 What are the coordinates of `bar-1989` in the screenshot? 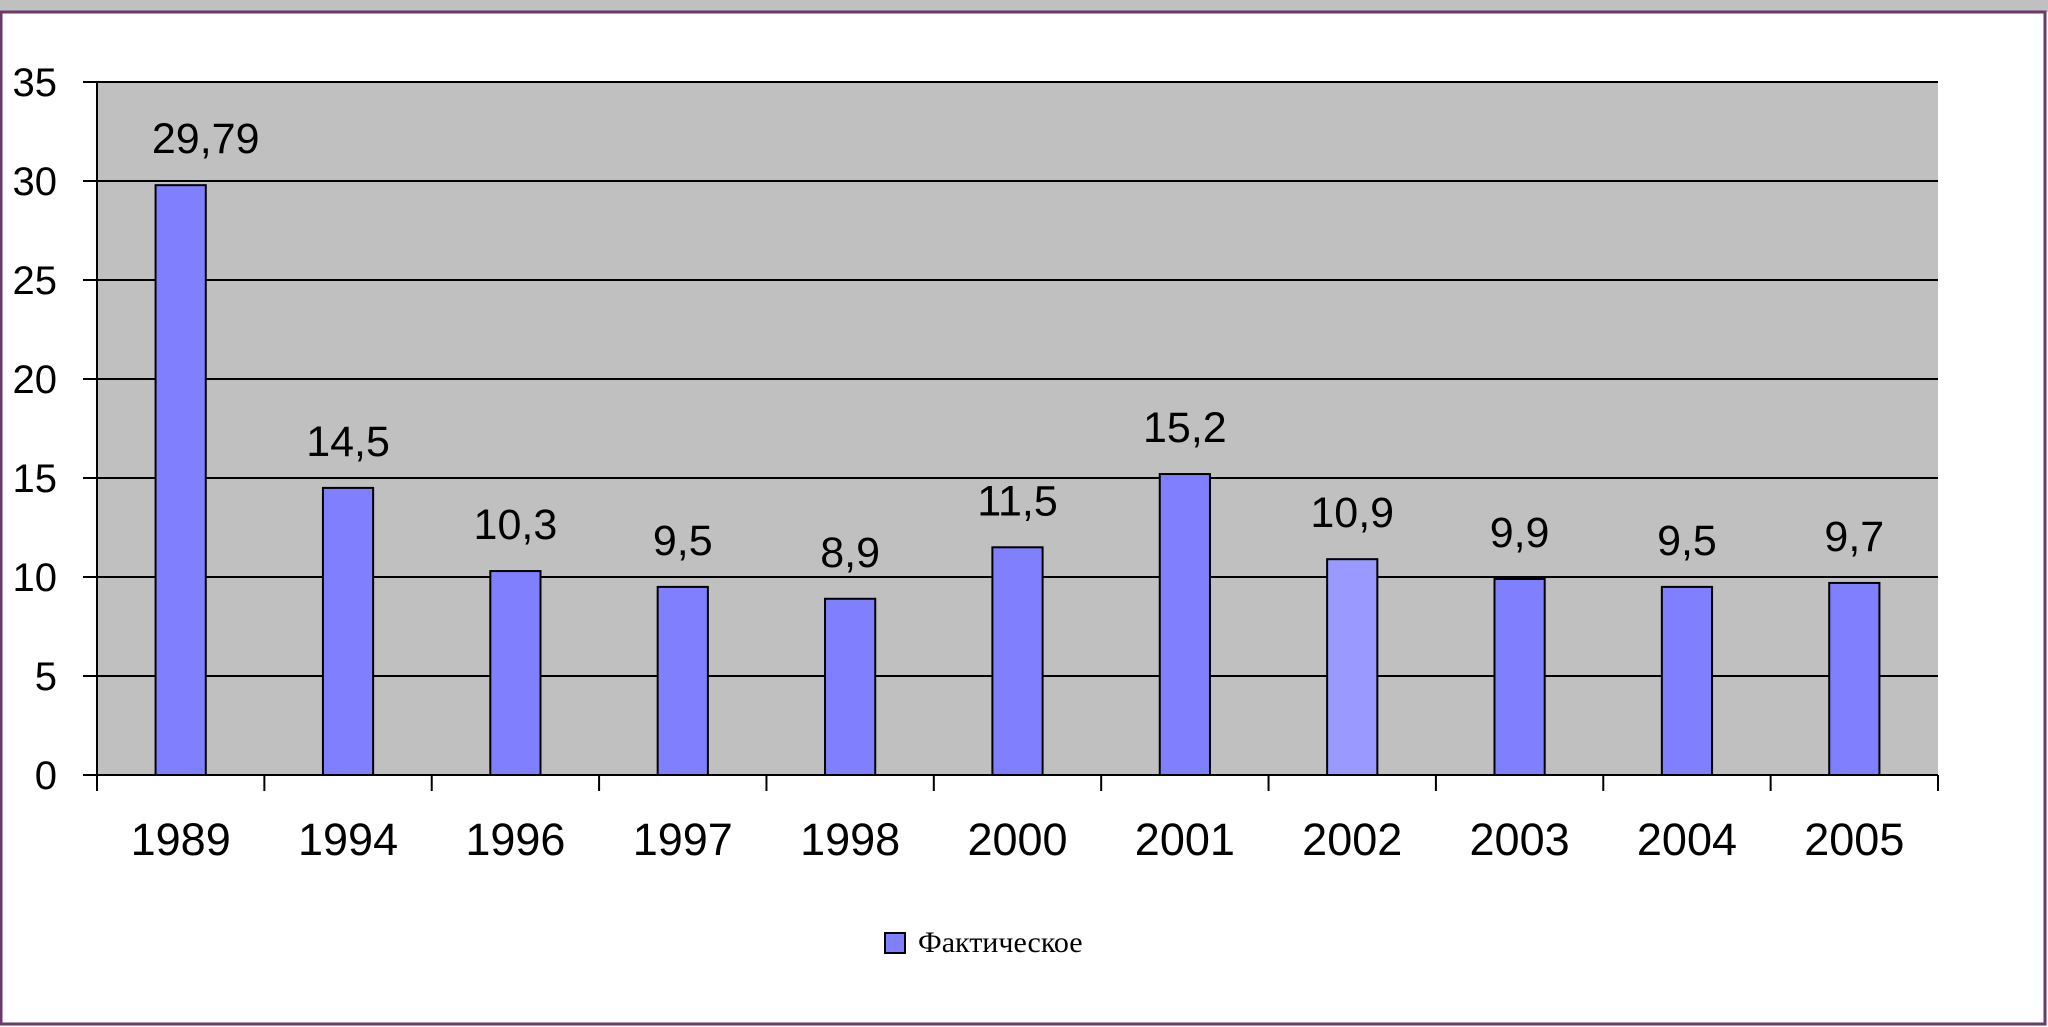 It's located at (180, 480).